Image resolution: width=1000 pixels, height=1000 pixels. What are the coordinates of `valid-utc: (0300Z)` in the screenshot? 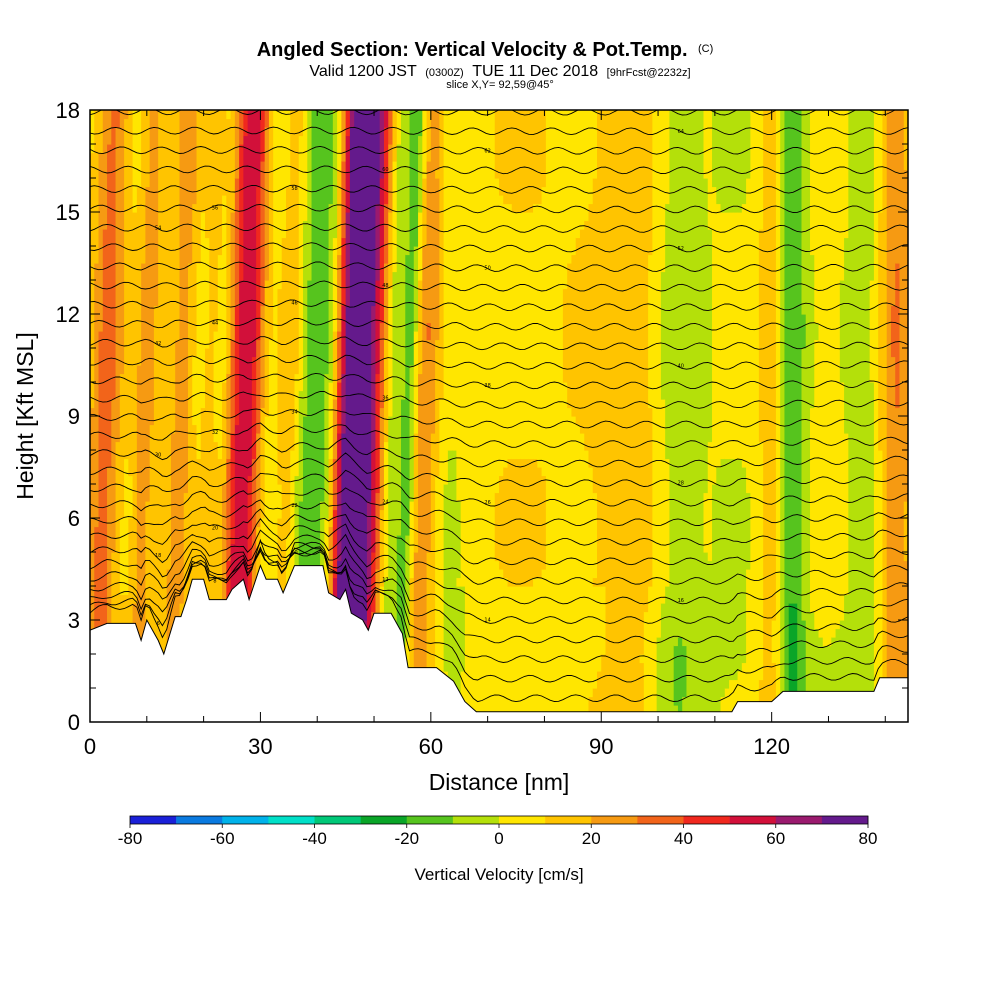 It's located at (444, 73).